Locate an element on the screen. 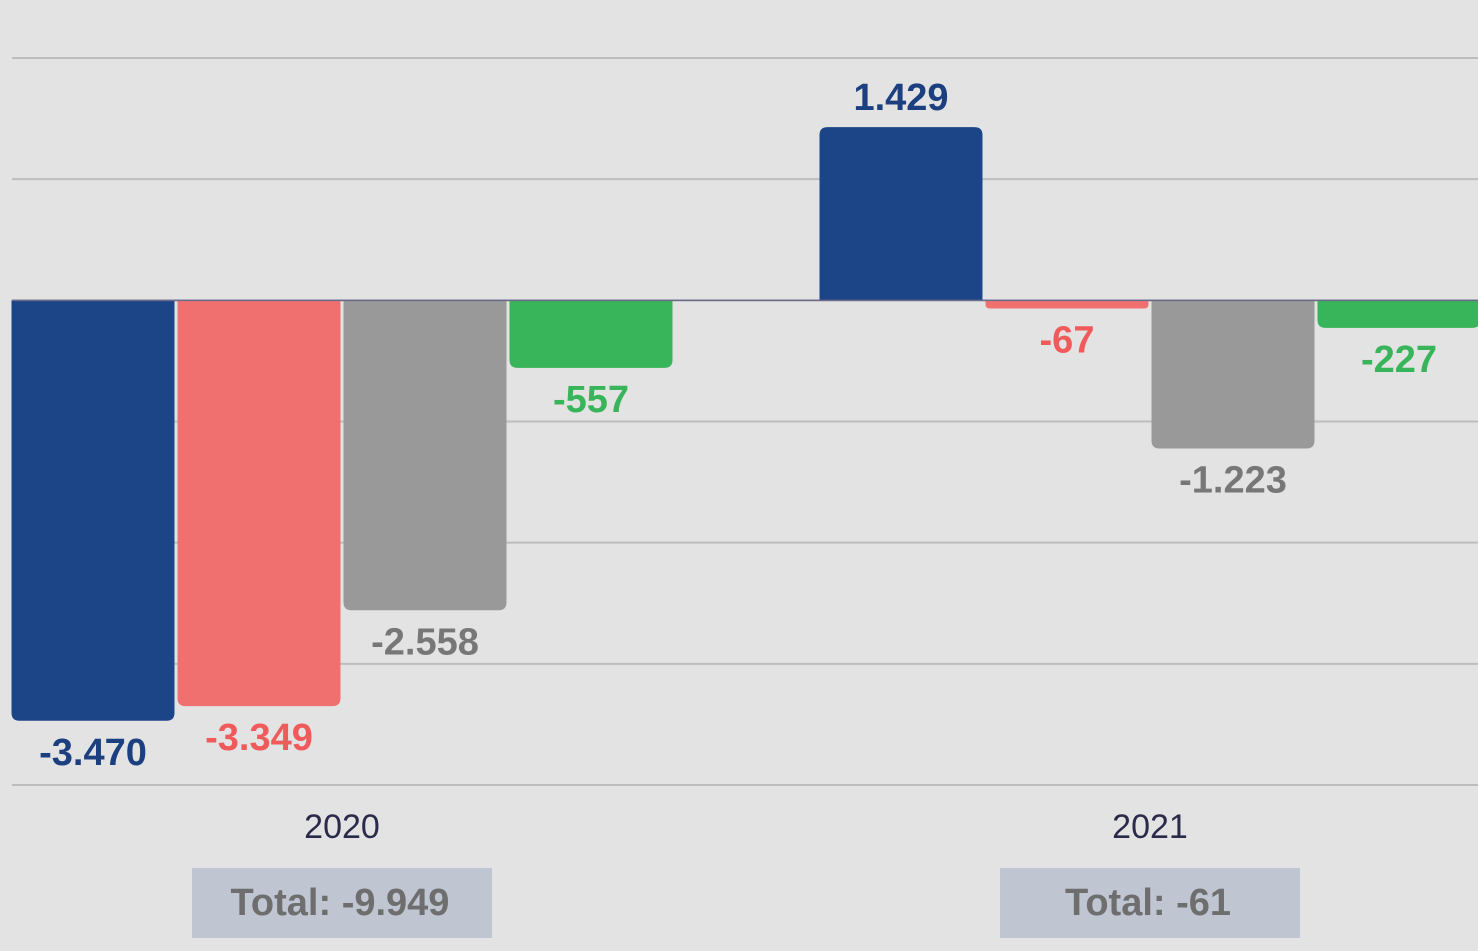  data-label: -557 is located at coordinates (591, 400).